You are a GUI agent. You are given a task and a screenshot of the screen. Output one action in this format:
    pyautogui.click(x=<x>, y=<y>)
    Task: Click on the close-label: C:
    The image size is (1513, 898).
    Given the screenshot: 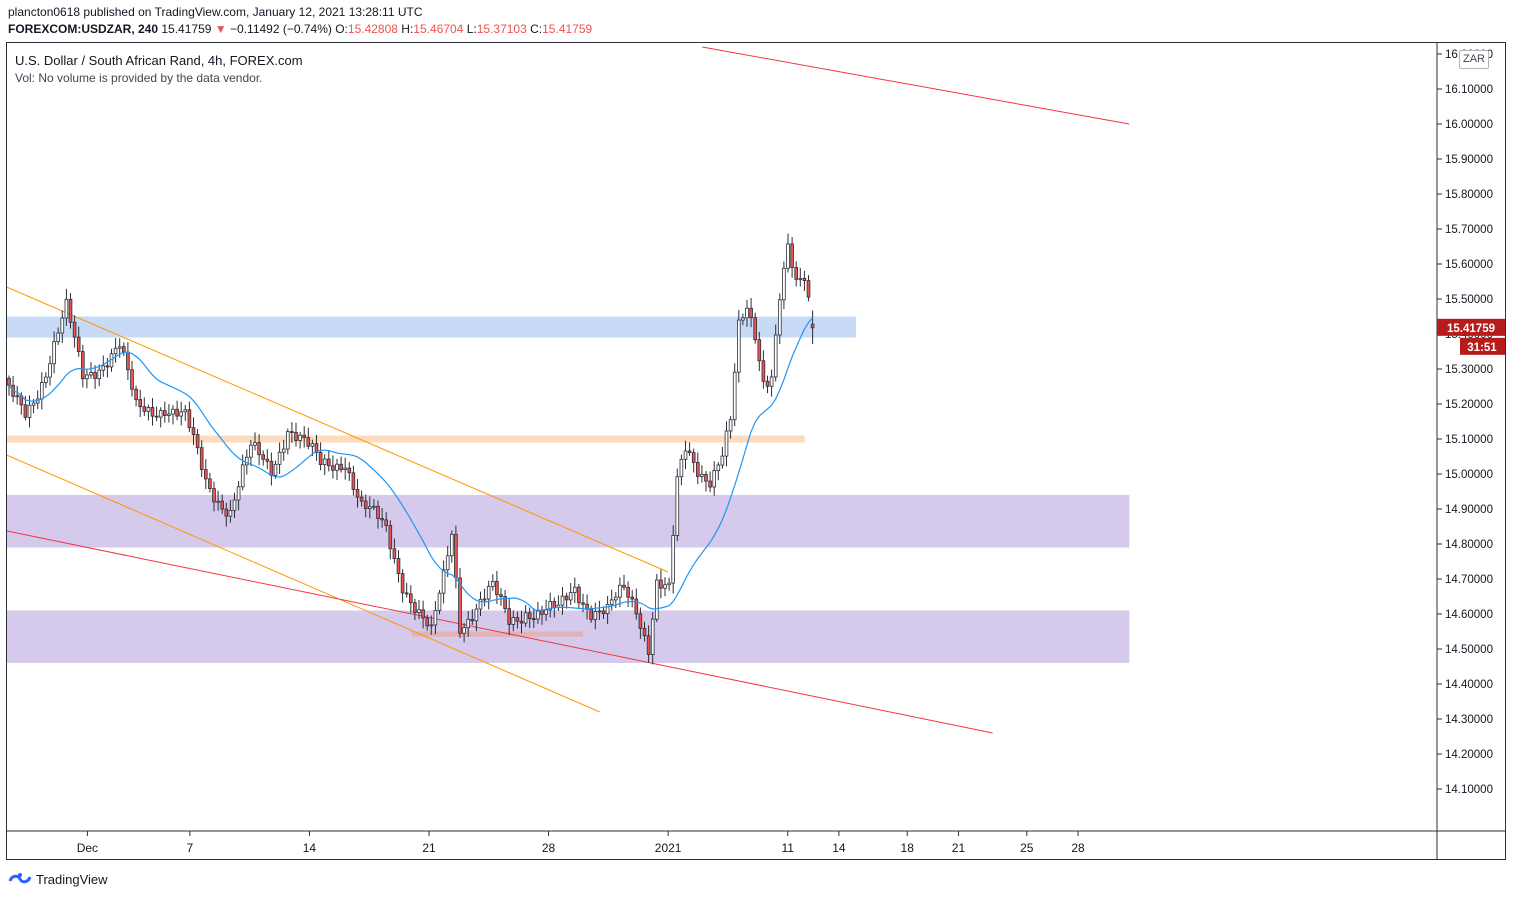 What is the action you would take?
    pyautogui.click(x=536, y=29)
    